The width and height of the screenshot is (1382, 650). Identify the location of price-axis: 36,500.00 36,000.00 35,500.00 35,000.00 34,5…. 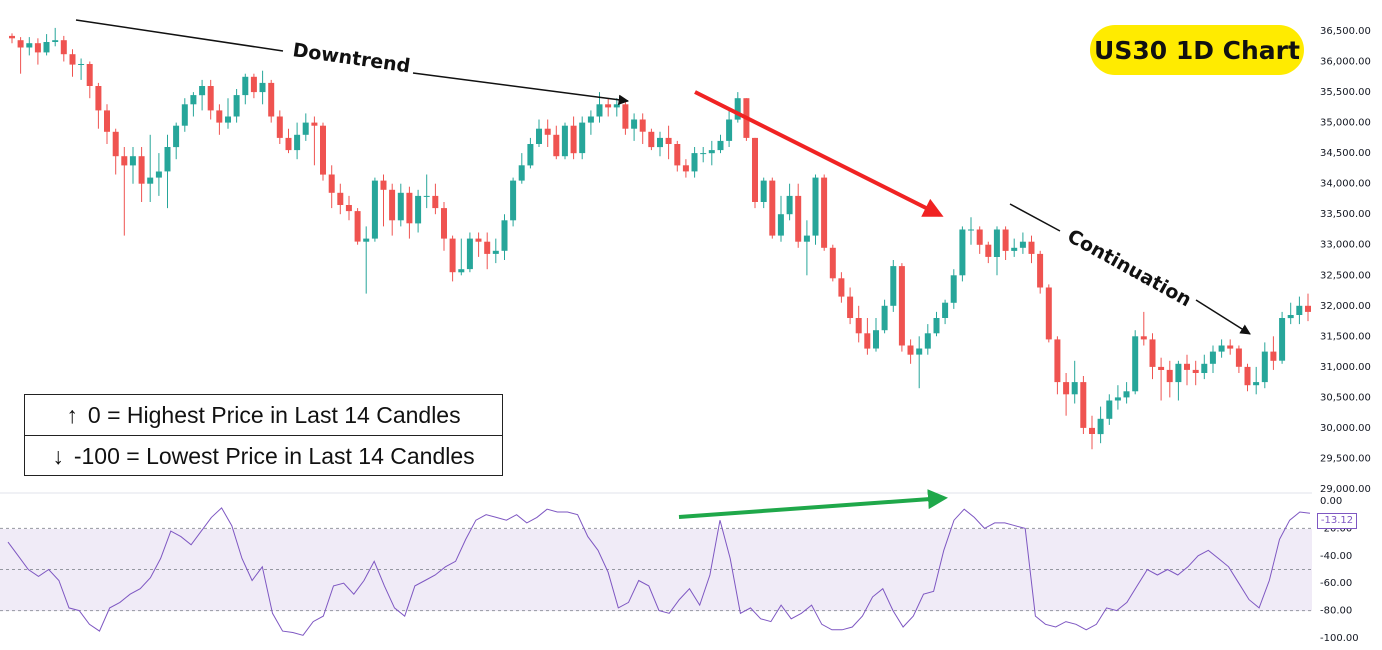
(1345, 260).